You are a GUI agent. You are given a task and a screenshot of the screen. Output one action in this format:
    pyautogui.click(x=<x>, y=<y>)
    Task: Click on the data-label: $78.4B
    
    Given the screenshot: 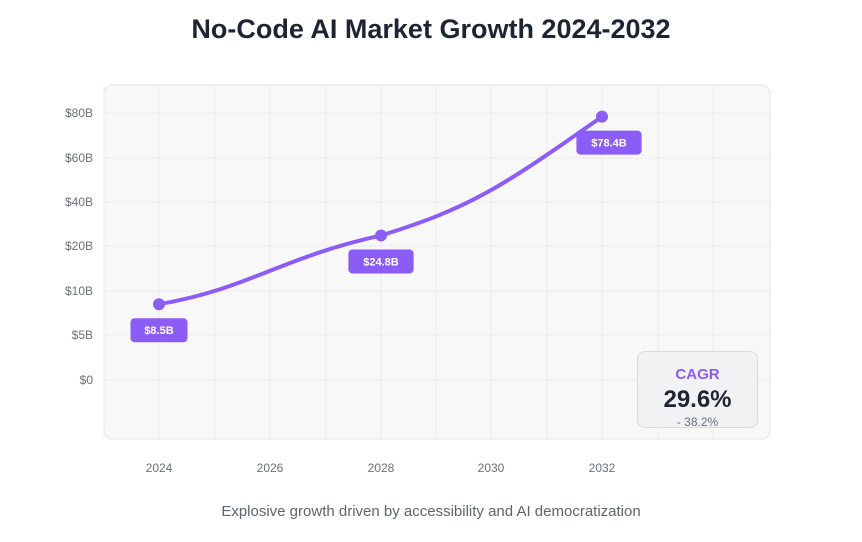 What is the action you would take?
    pyautogui.click(x=609, y=144)
    